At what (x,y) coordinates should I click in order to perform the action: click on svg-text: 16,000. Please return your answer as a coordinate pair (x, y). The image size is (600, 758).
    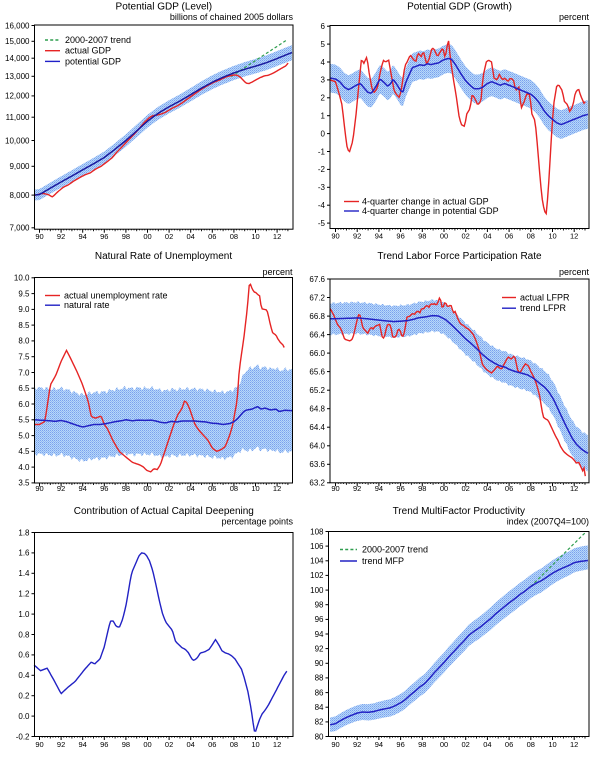
    Looking at the image, I should click on (17, 25).